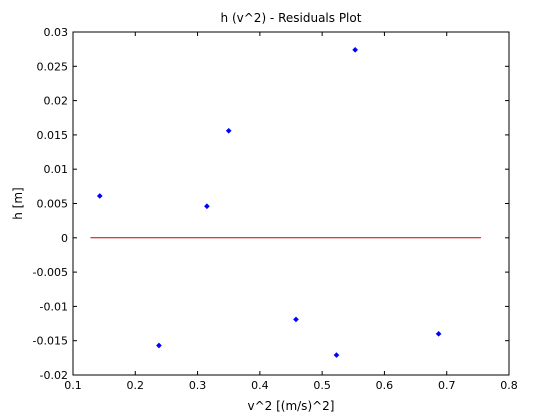  Describe the element at coordinates (56, 169) in the screenshot. I see `y-tick-label: 0.01` at that location.